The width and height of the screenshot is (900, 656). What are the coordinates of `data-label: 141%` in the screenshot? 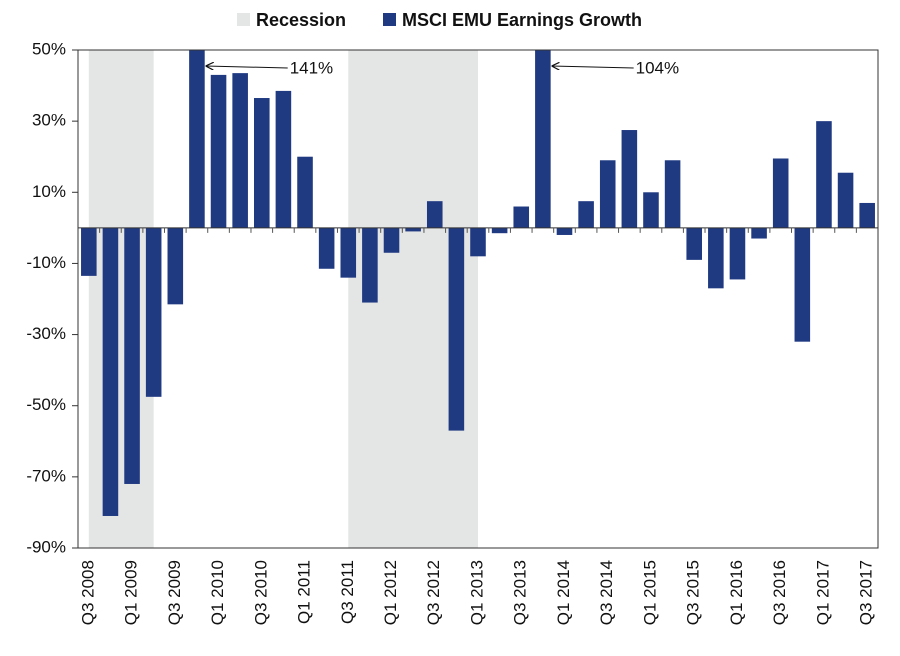 It's located at (311, 67).